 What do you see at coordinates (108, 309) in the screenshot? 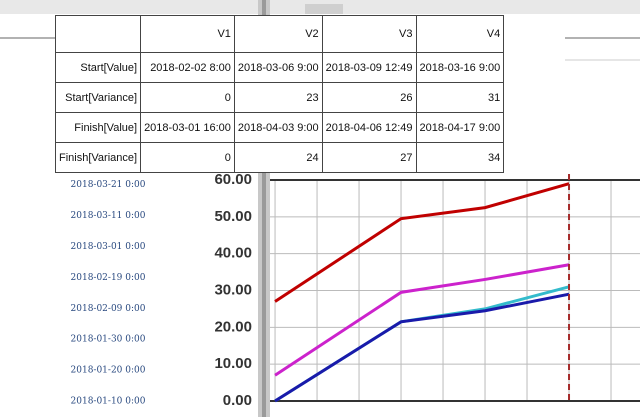
I see `y2-tick-label: 2018-02-09 0:00` at bounding box center [108, 309].